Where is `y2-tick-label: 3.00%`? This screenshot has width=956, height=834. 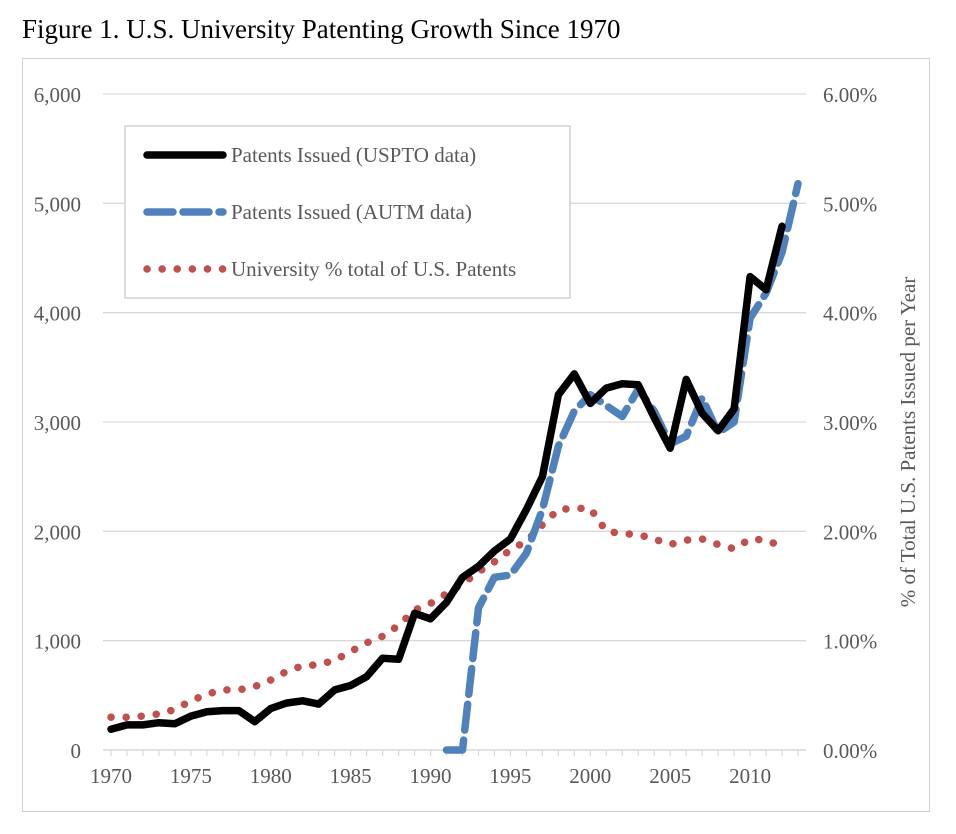
y2-tick-label: 3.00% is located at coordinates (850, 423).